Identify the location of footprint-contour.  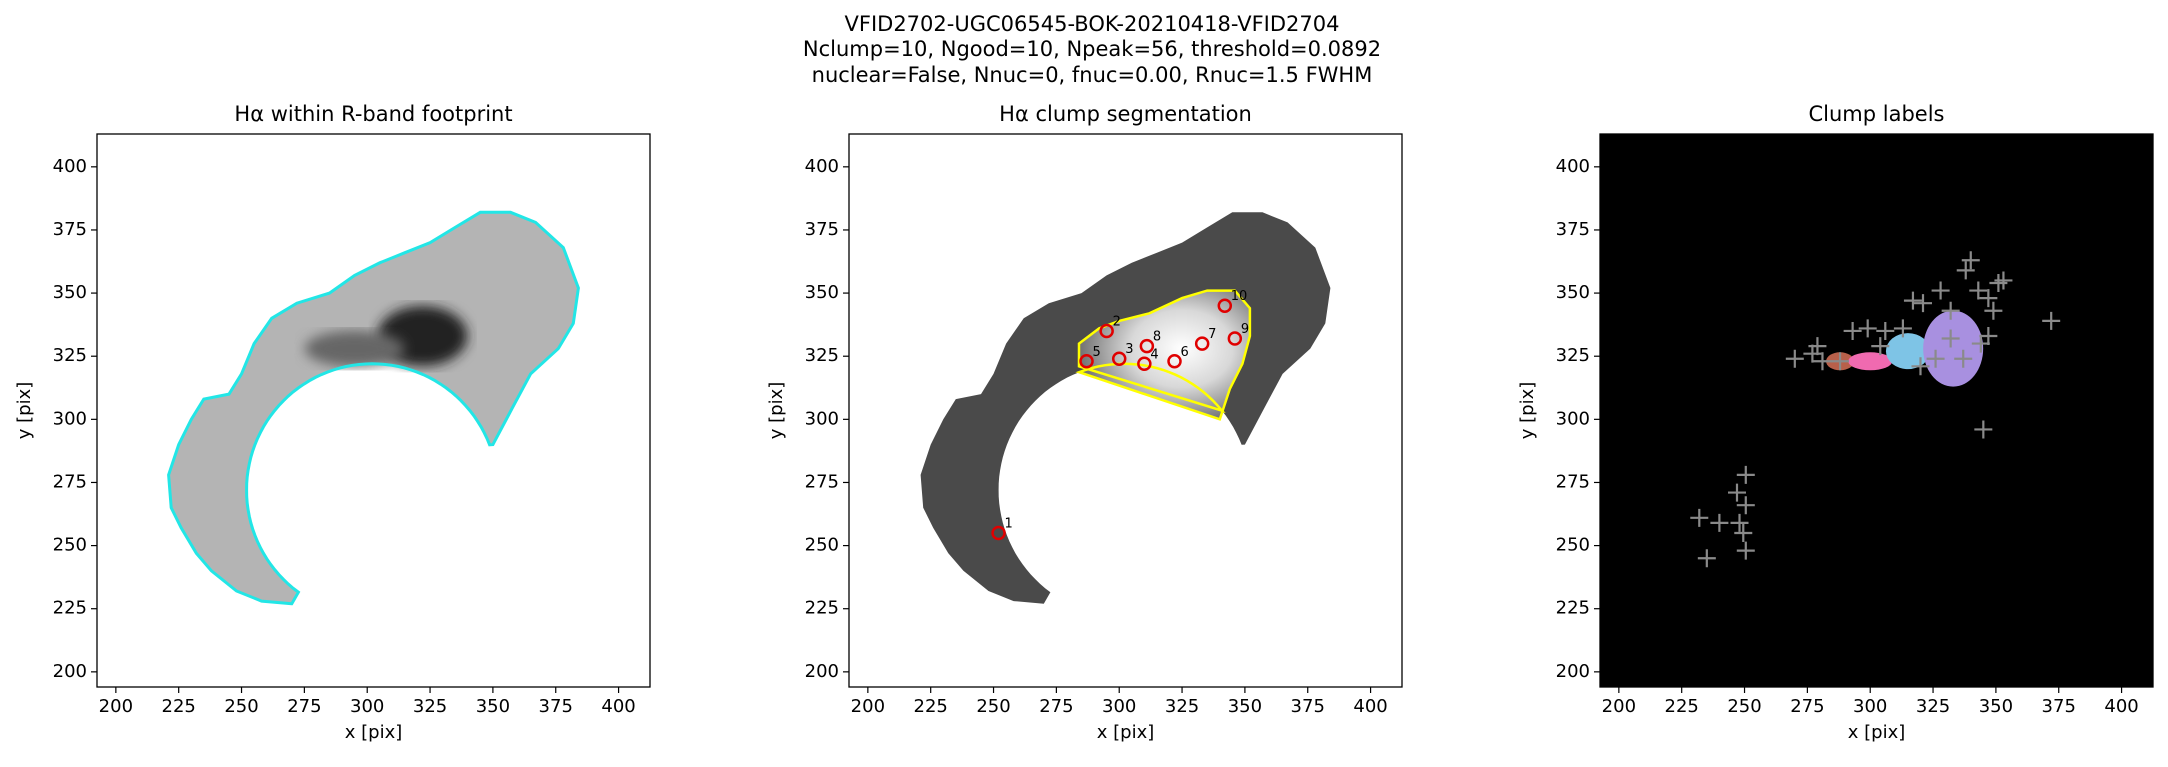
(373, 408).